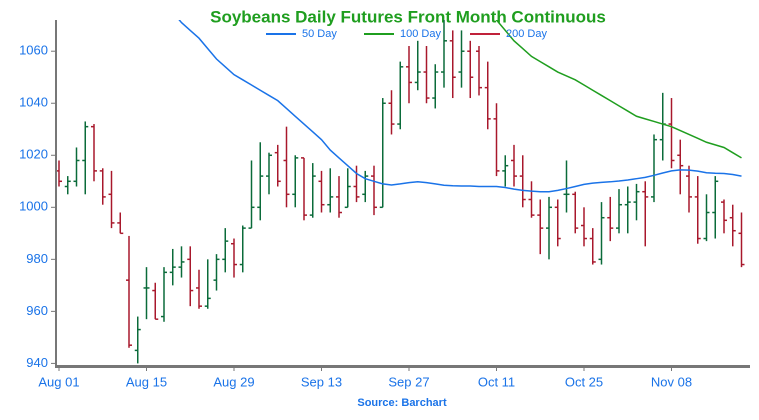 Image resolution: width=759 pixels, height=420 pixels. I want to click on x-tick-label: Aug 15, so click(146, 381).